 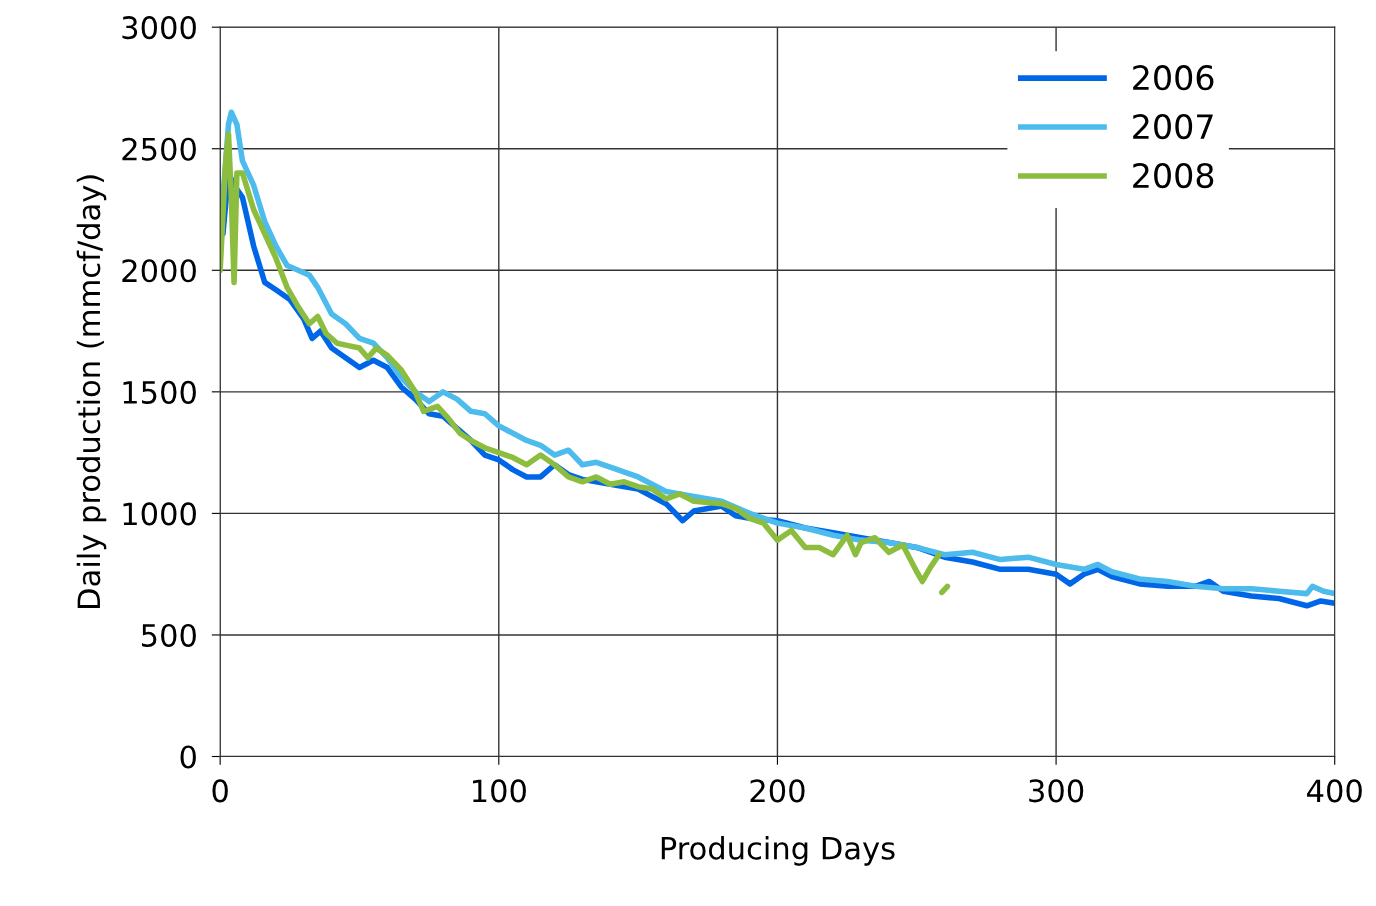 What do you see at coordinates (499, 791) in the screenshot?
I see `x-tick-label: 100` at bounding box center [499, 791].